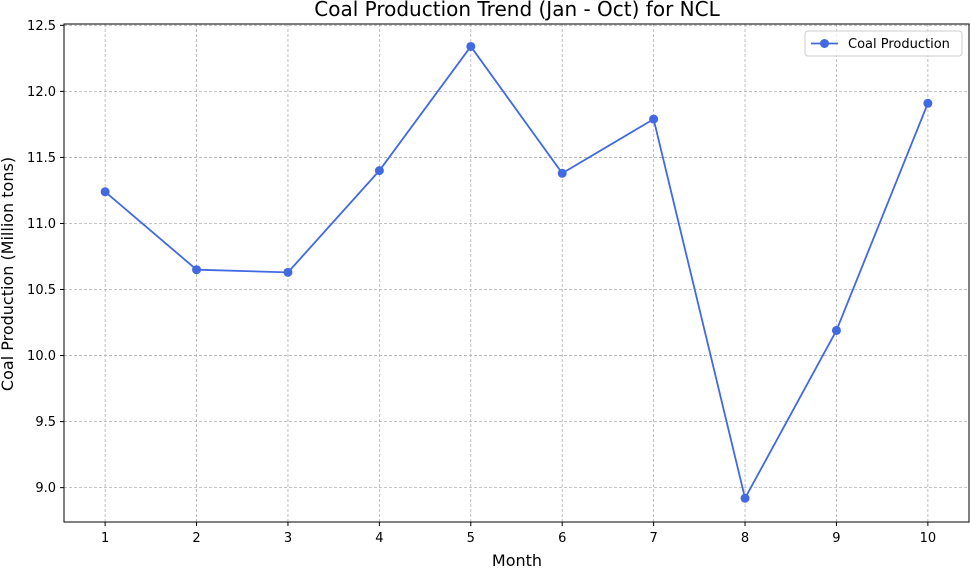  Describe the element at coordinates (41, 224) in the screenshot. I see `y-tick-label: 11.0` at that location.